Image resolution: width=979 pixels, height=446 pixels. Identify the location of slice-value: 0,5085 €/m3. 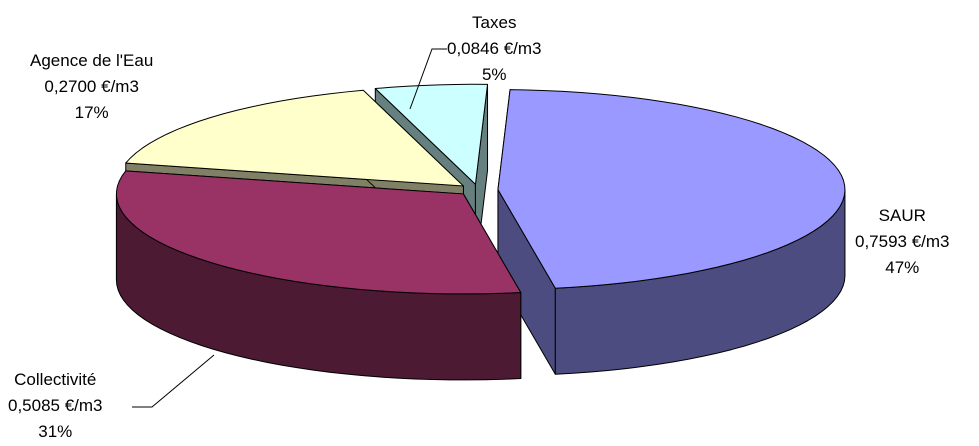
(55, 405).